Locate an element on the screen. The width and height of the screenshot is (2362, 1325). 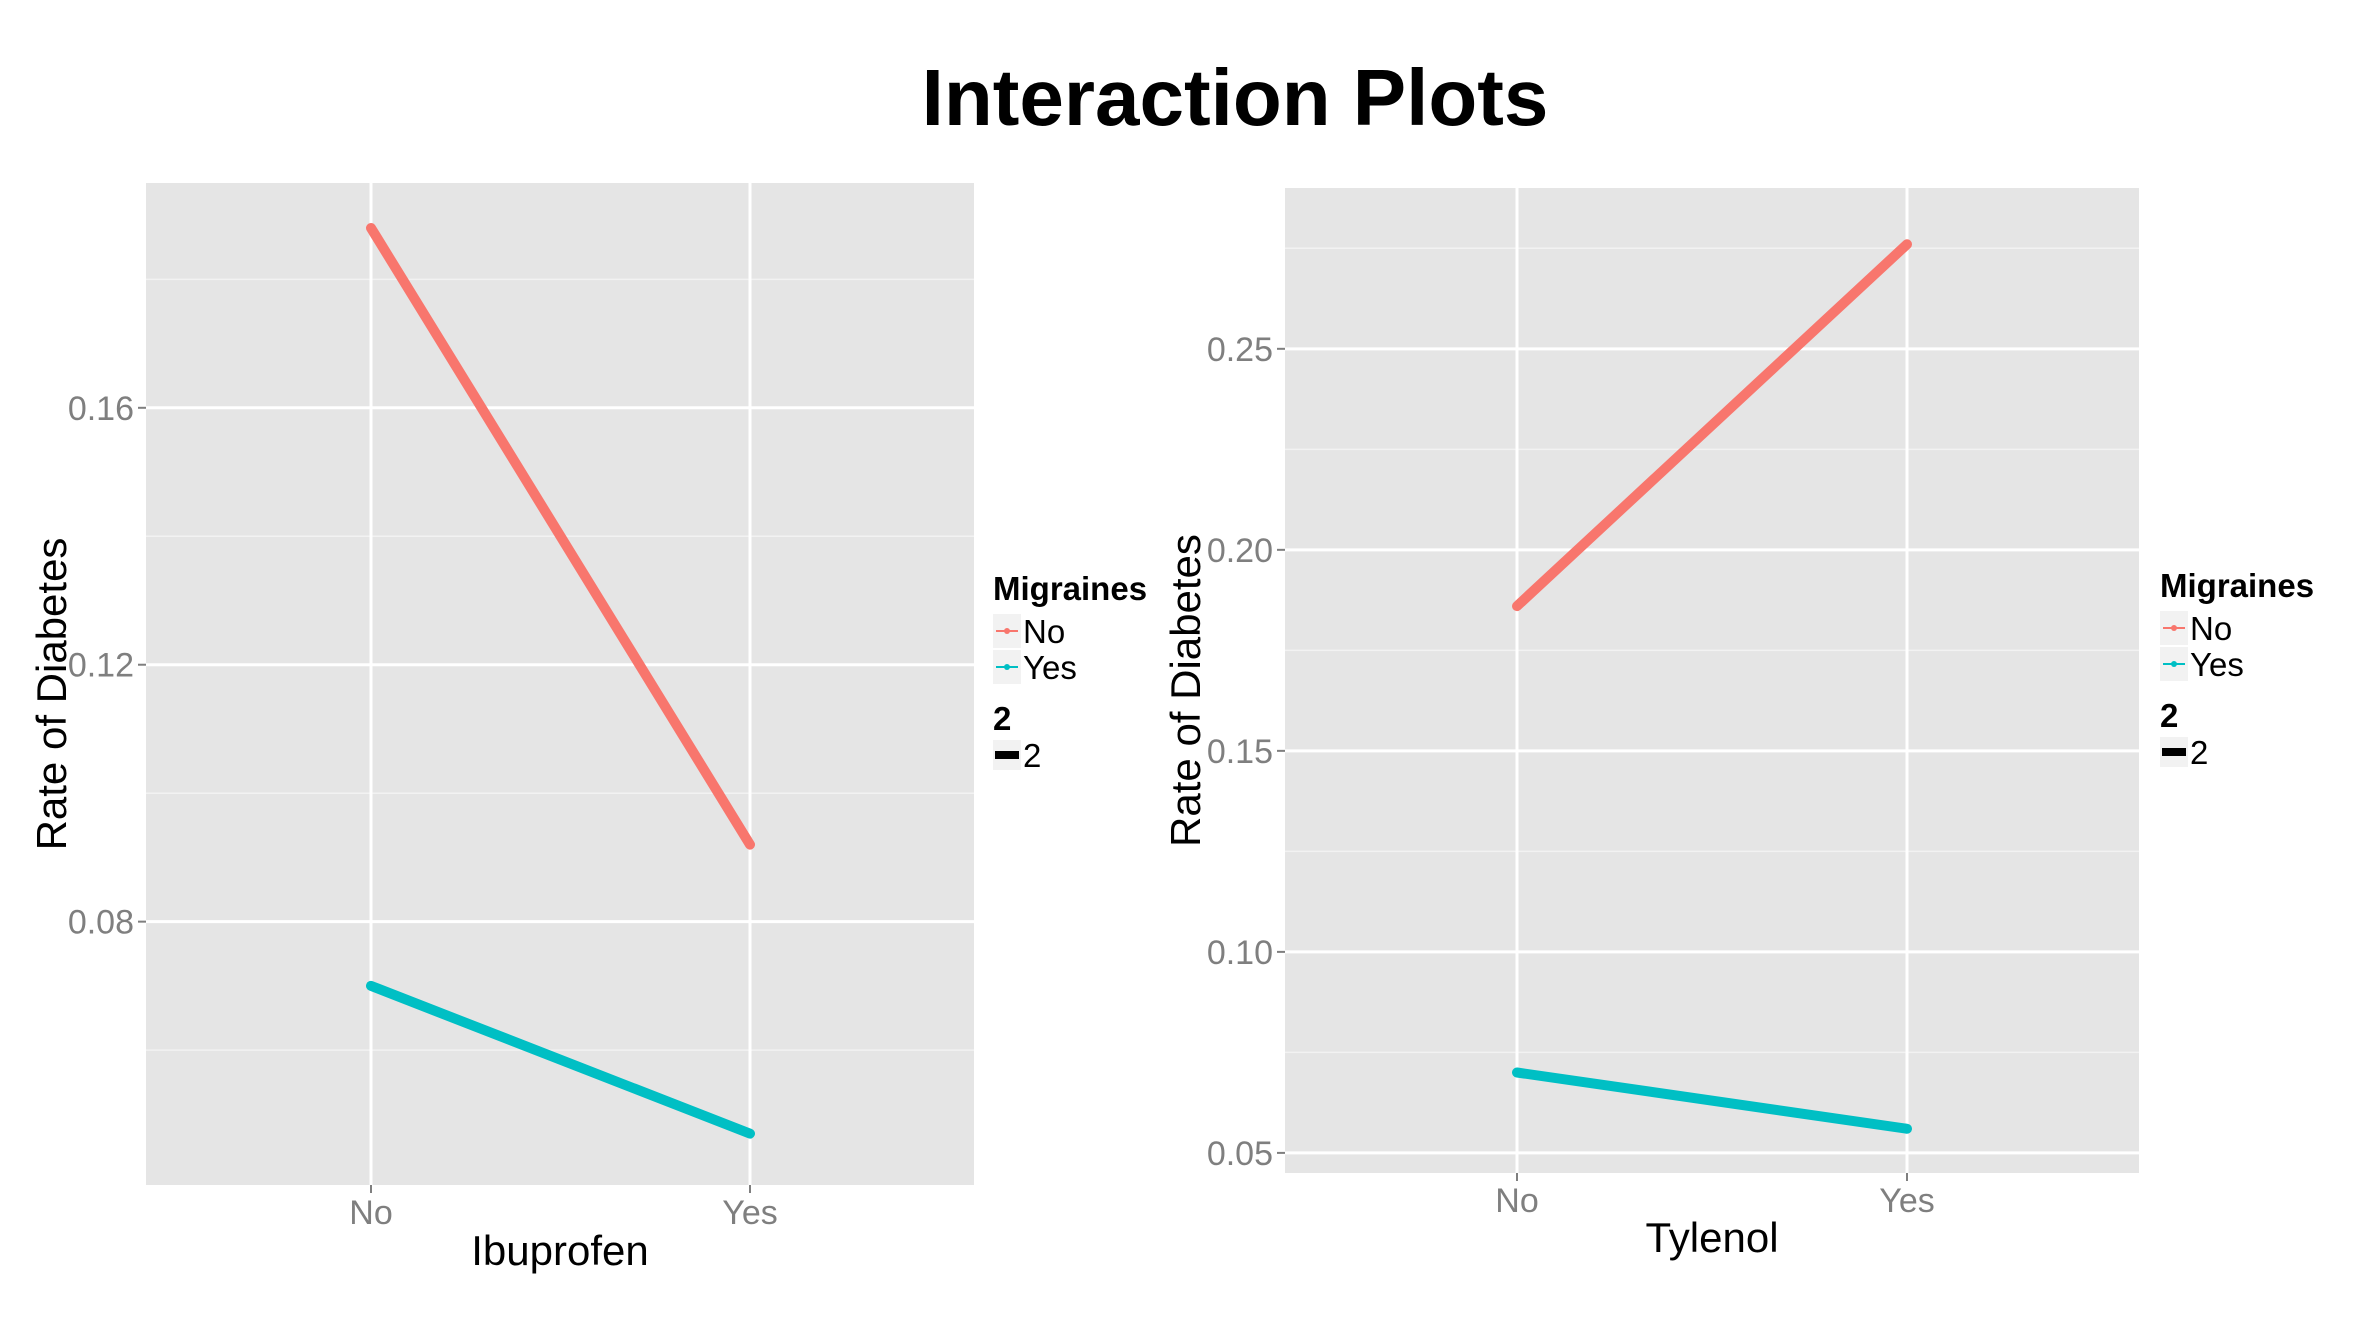
y-tick-label: 0.05 is located at coordinates (1240, 1154).